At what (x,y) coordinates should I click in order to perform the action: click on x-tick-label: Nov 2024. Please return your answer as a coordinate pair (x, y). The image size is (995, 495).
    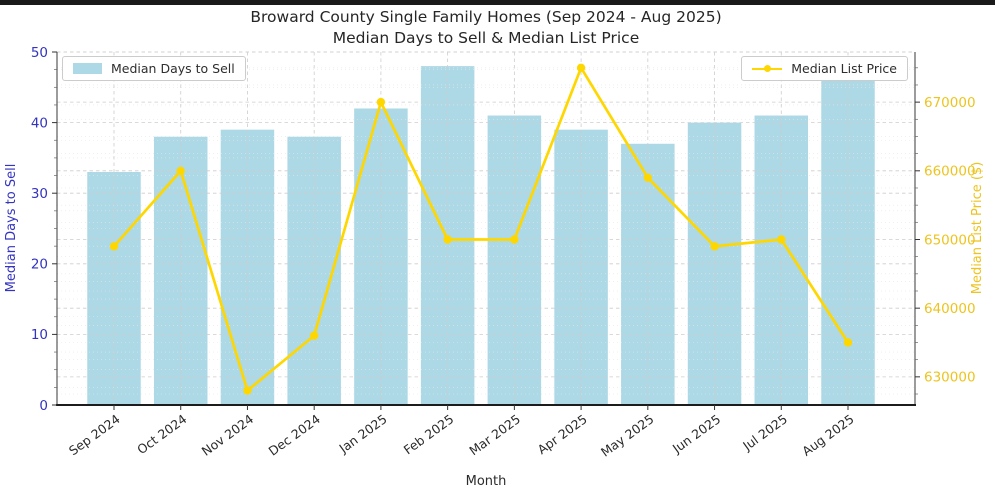
    Looking at the image, I should click on (228, 435).